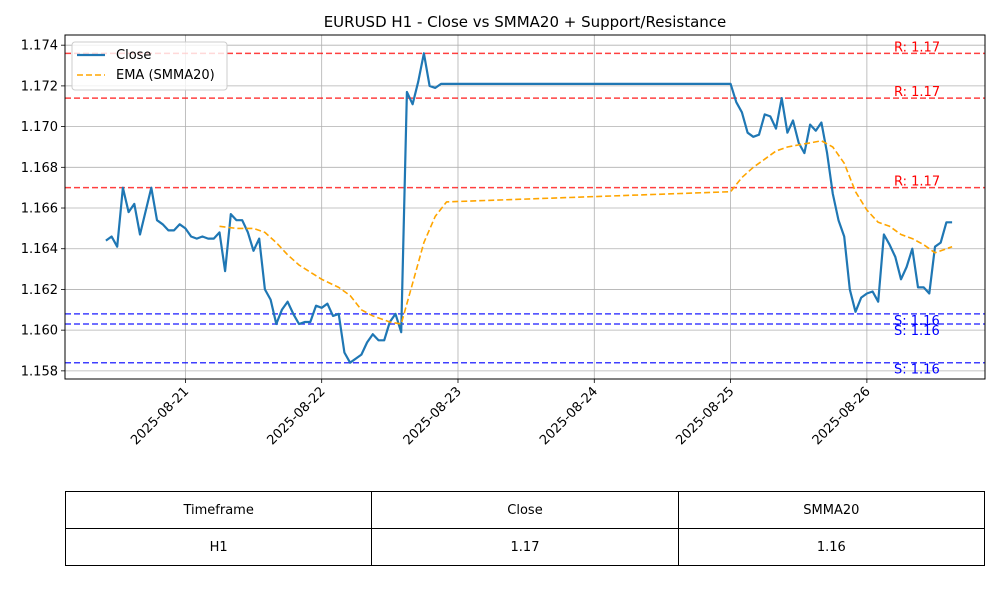 This screenshot has height=600, width=1000. What do you see at coordinates (433, 416) in the screenshot?
I see `x-tick-label: 2025-08-23` at bounding box center [433, 416].